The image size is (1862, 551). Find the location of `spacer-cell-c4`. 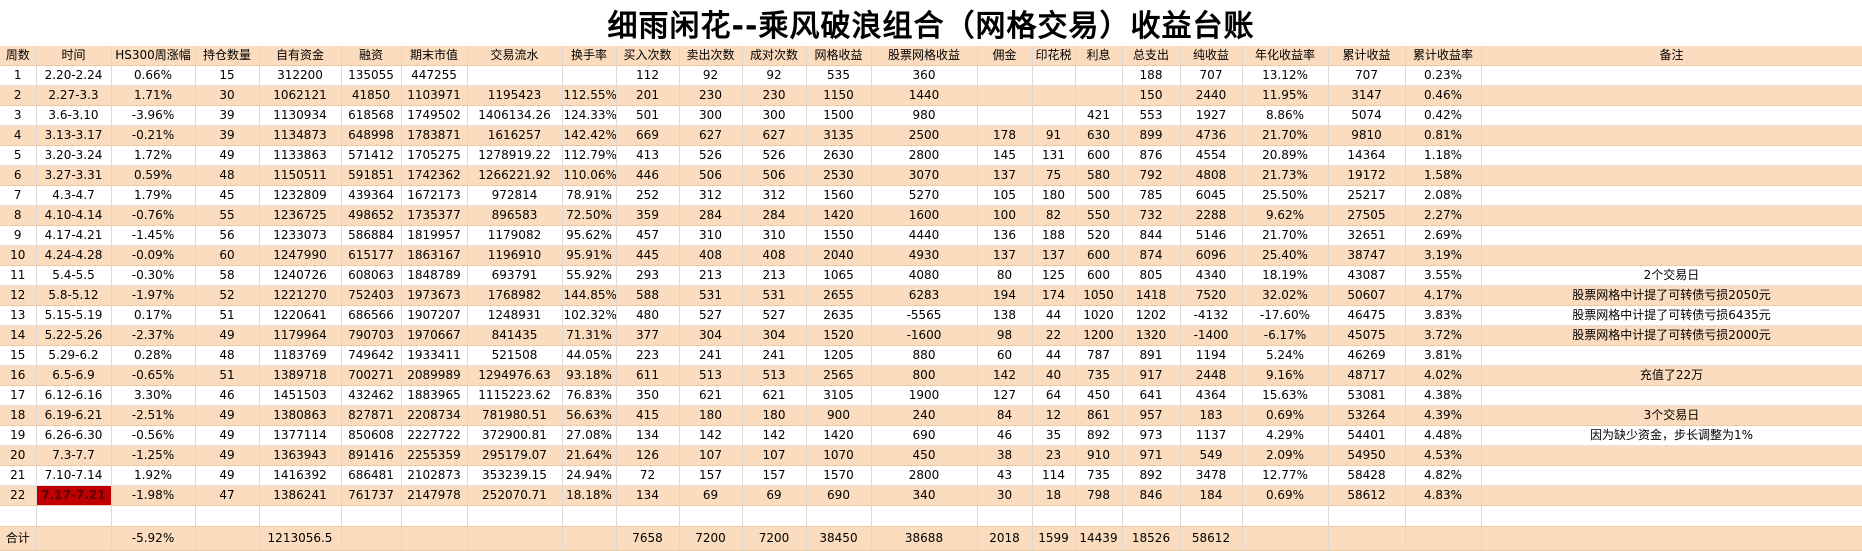

spacer-cell-c4 is located at coordinates (300, 516).